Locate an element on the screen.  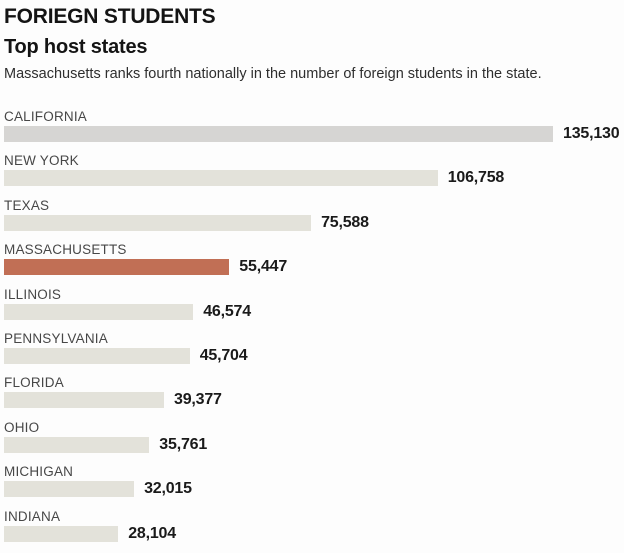
bar-row: PENNSYLVANIA 45,704 is located at coordinates (312, 353).